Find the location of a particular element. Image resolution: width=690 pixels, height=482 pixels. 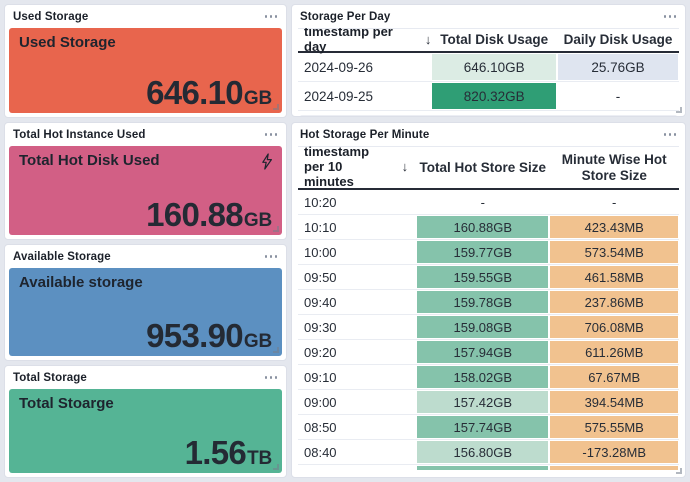

used-storage-card: Used Storage 646.10 GB is located at coordinates (145, 70).